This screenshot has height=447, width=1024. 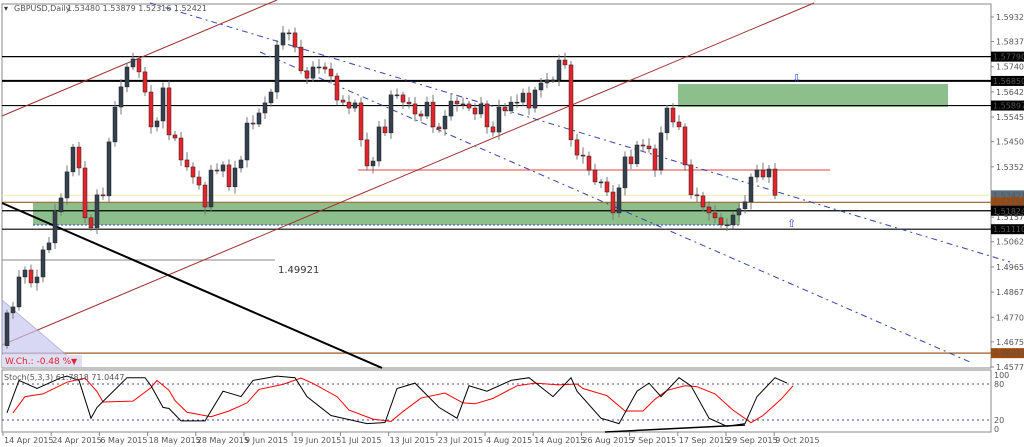 I want to click on x-tick-label: 6 May 2015, so click(x=123, y=440).